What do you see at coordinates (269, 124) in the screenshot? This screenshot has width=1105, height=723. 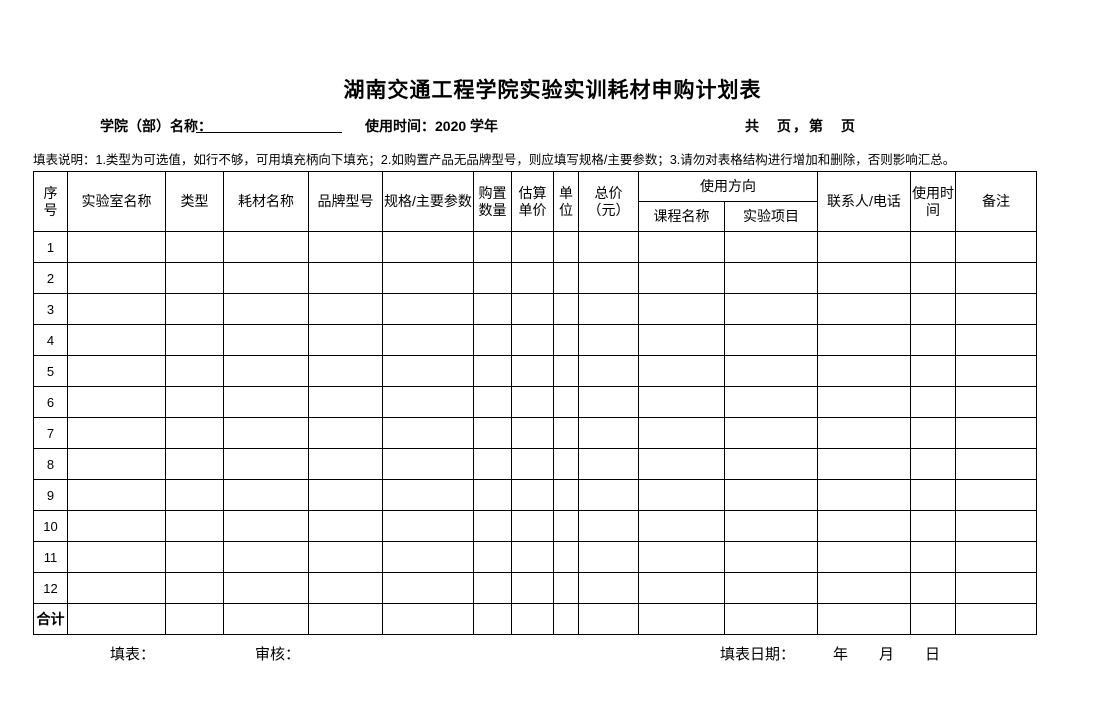 I see `department-name-blank-field` at bounding box center [269, 124].